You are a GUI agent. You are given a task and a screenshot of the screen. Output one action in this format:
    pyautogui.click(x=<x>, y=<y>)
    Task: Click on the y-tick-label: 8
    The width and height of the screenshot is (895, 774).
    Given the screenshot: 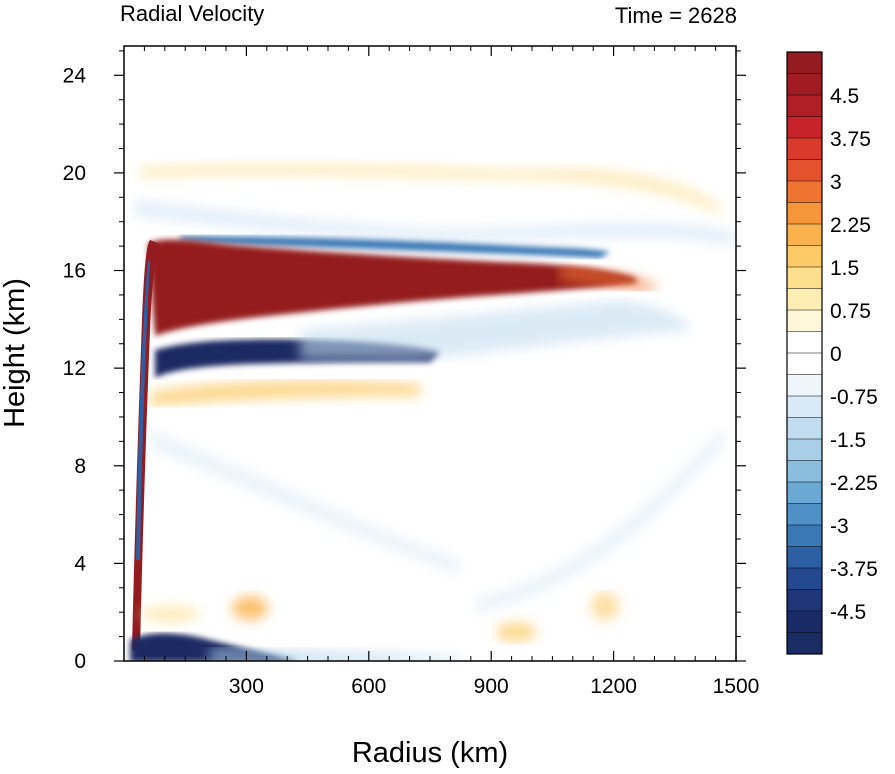 What is the action you would take?
    pyautogui.click(x=80, y=466)
    